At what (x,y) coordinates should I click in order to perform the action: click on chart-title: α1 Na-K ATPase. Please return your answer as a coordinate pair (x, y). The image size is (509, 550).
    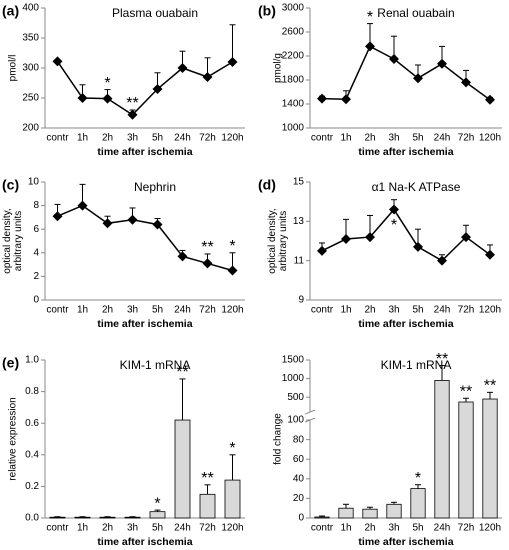
    Looking at the image, I should click on (416, 187).